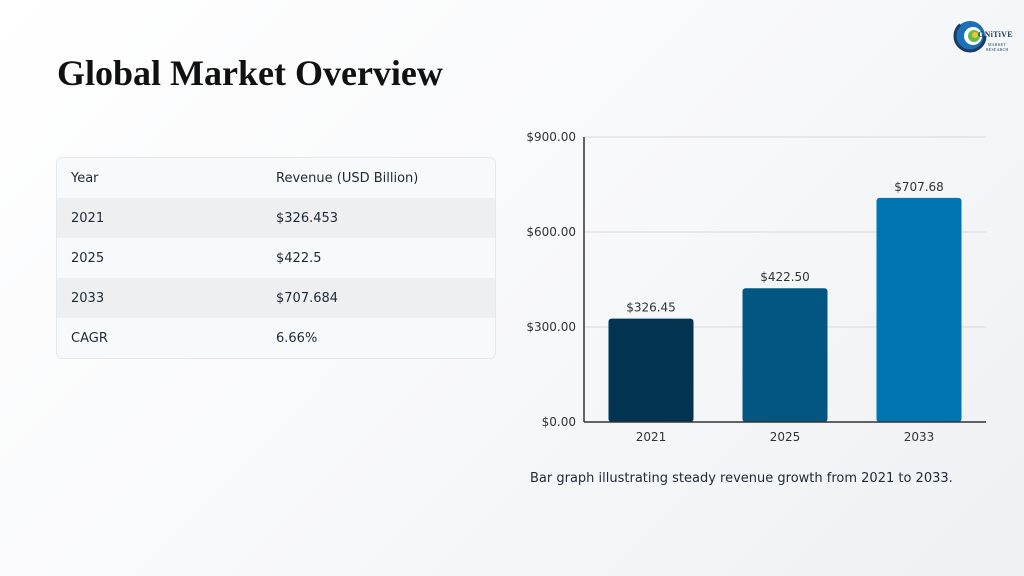  I want to click on company-logo: GNiTiVE MARKET RESEARCH, so click(983, 36).